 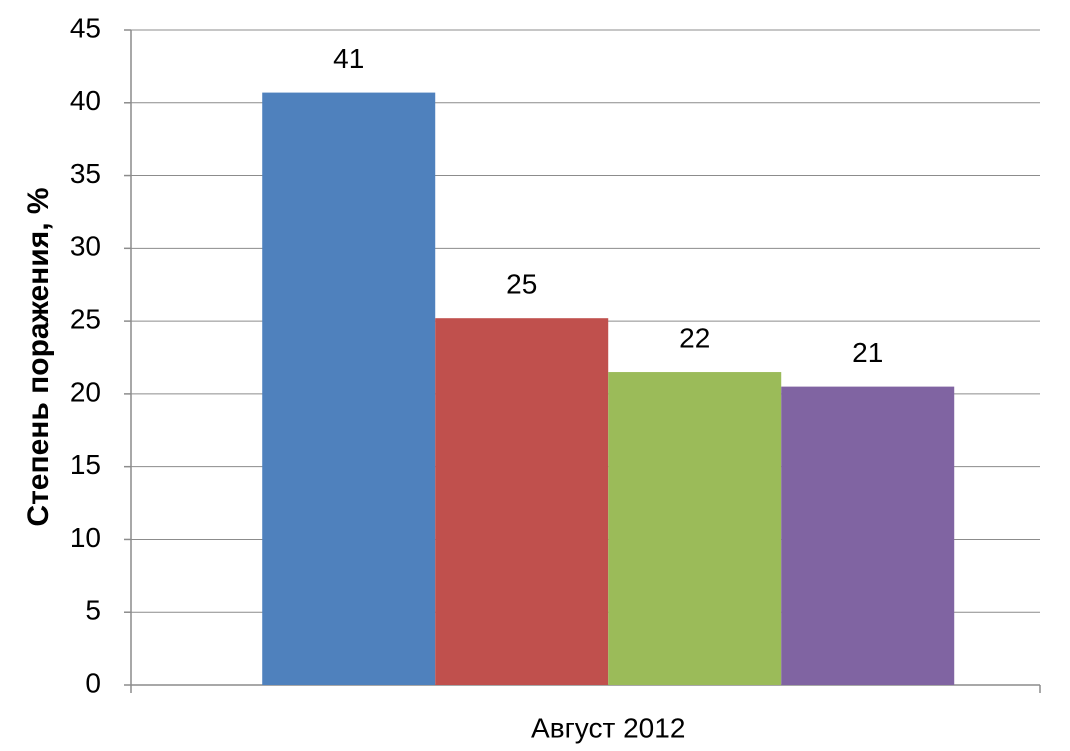 What do you see at coordinates (85, 100) in the screenshot?
I see `y-tick-label: 40` at bounding box center [85, 100].